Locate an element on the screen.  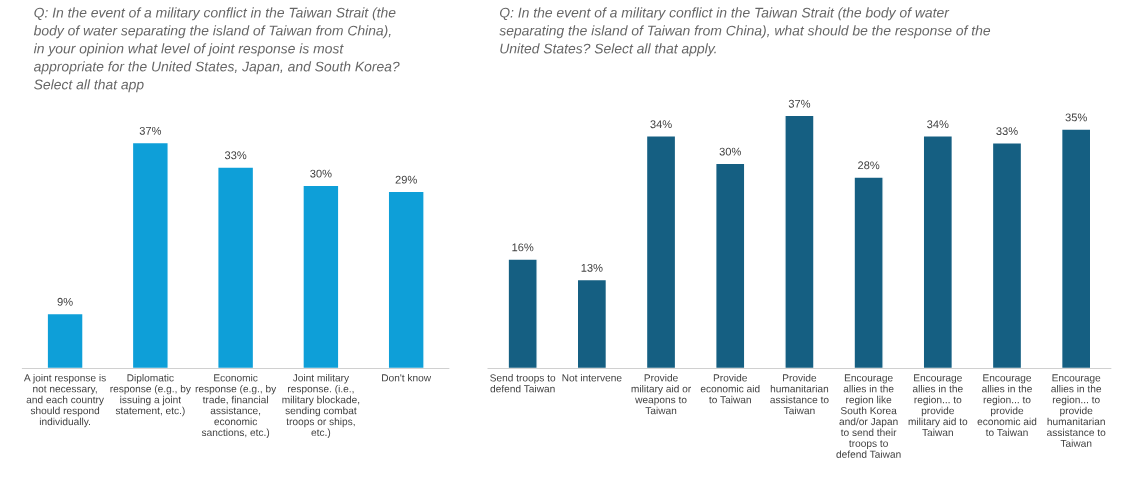
x-tick-label: Encourage allies in the region... to provide military aid to Taiwan is located at coordinates (938, 405).